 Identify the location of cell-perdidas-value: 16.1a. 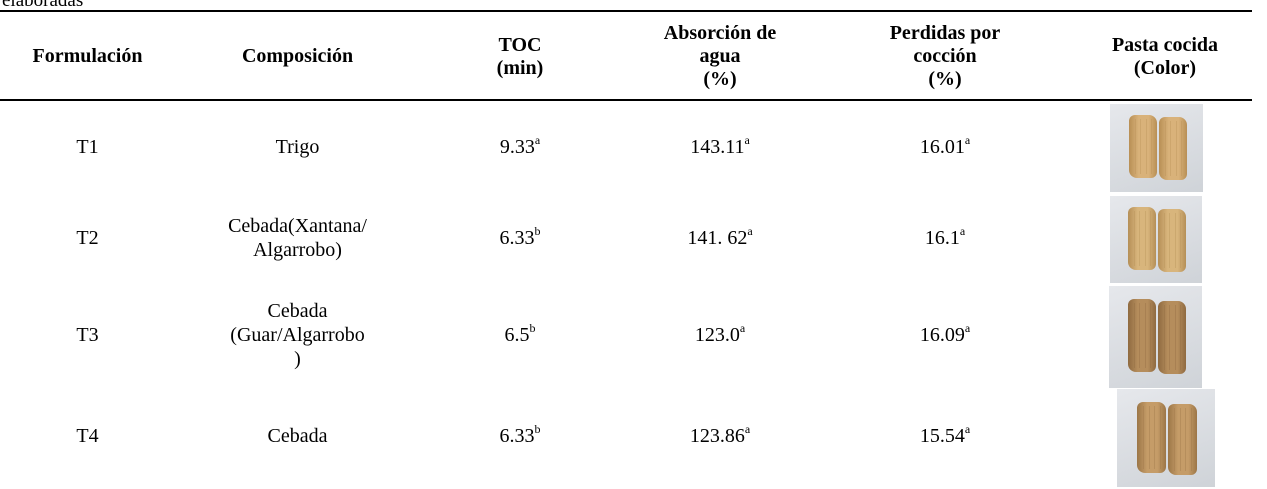
(945, 237).